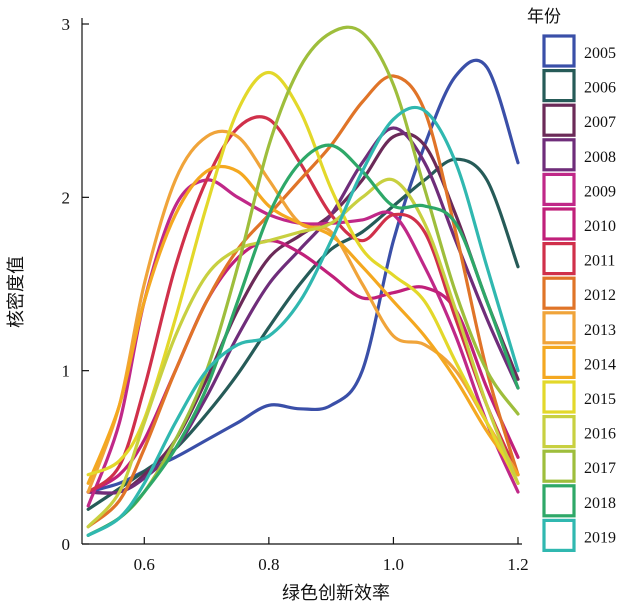 The width and height of the screenshot is (628, 607). Describe the element at coordinates (559, 432) in the screenshot. I see `legend-swatch-2016` at that location.